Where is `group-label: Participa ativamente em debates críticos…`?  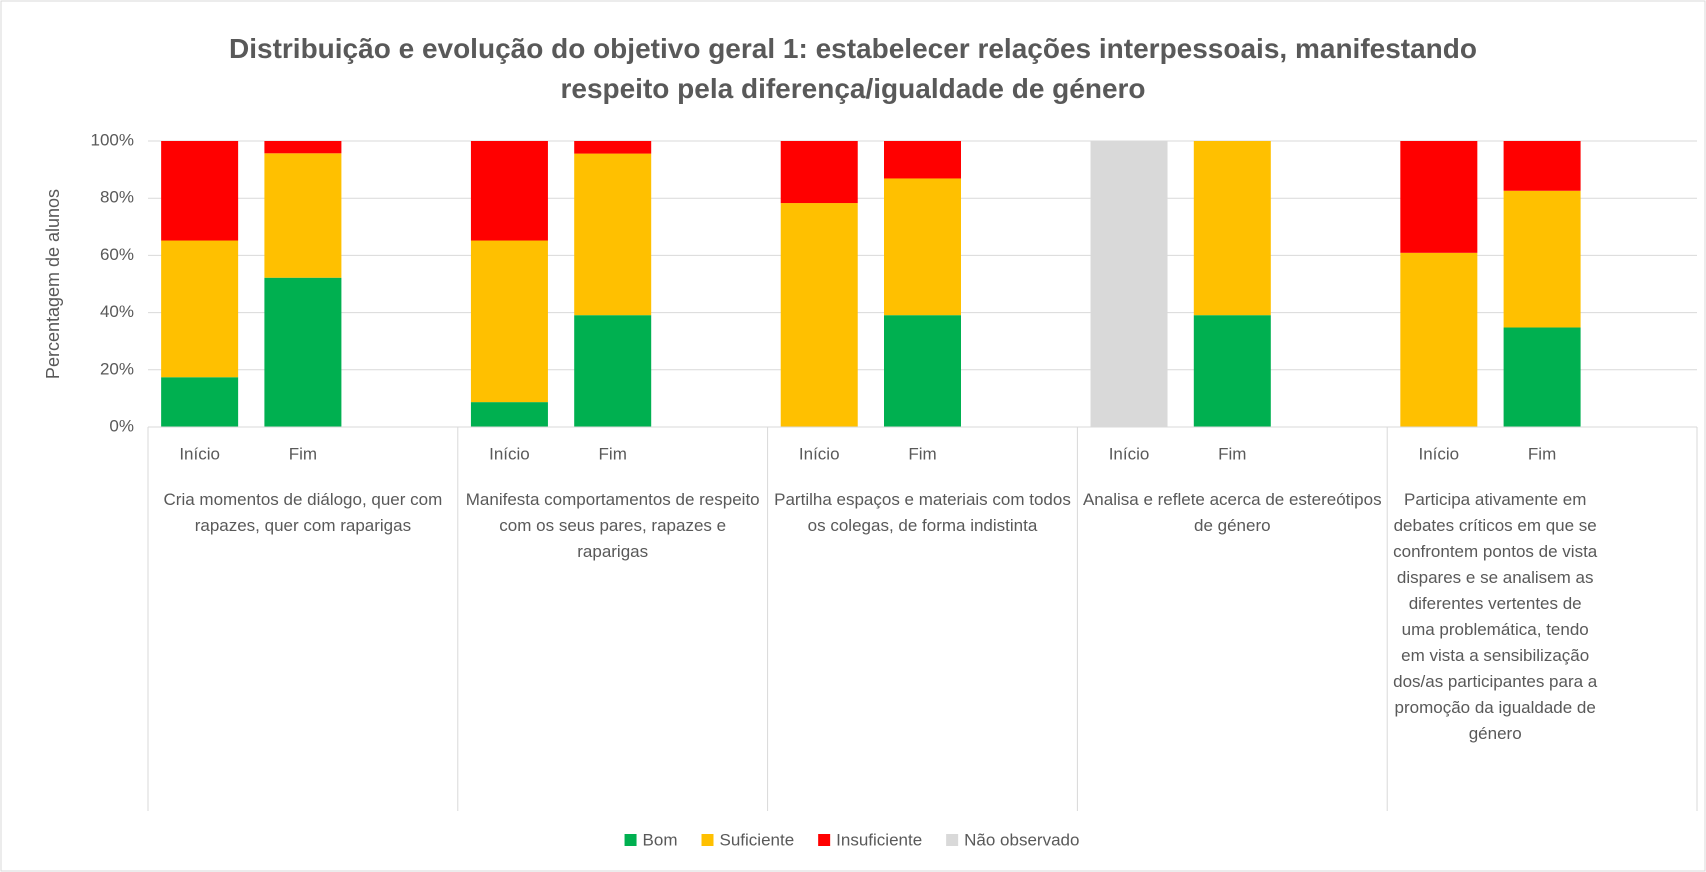 group-label: Participa ativamente em debates críticos… is located at coordinates (1495, 616).